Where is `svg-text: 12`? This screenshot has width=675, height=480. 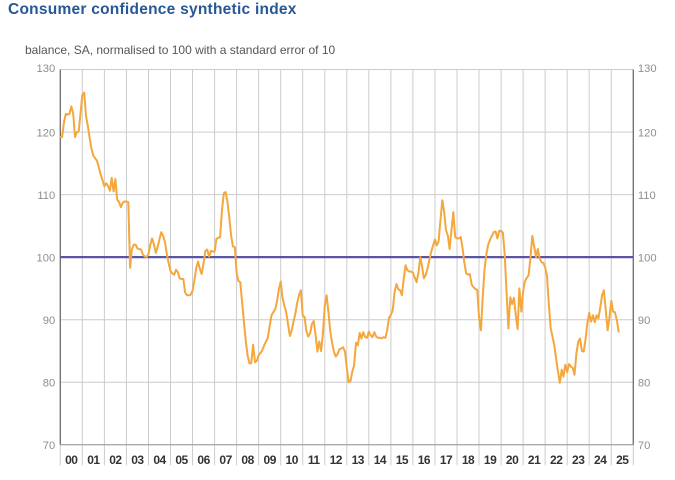 svg-text: 12 is located at coordinates (336, 460).